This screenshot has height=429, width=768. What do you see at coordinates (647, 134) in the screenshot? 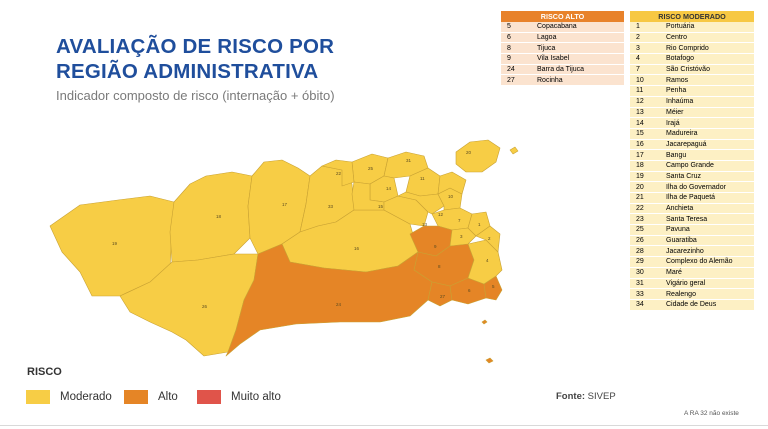
I see `ra-number: 15` at bounding box center [647, 134].